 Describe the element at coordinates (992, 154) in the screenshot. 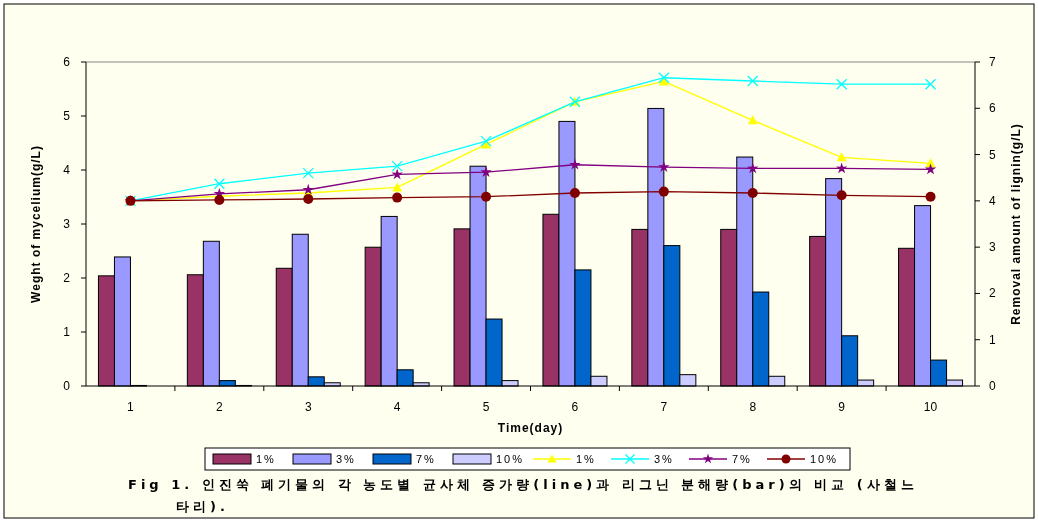

I see `y2-tick-label: 5` at that location.